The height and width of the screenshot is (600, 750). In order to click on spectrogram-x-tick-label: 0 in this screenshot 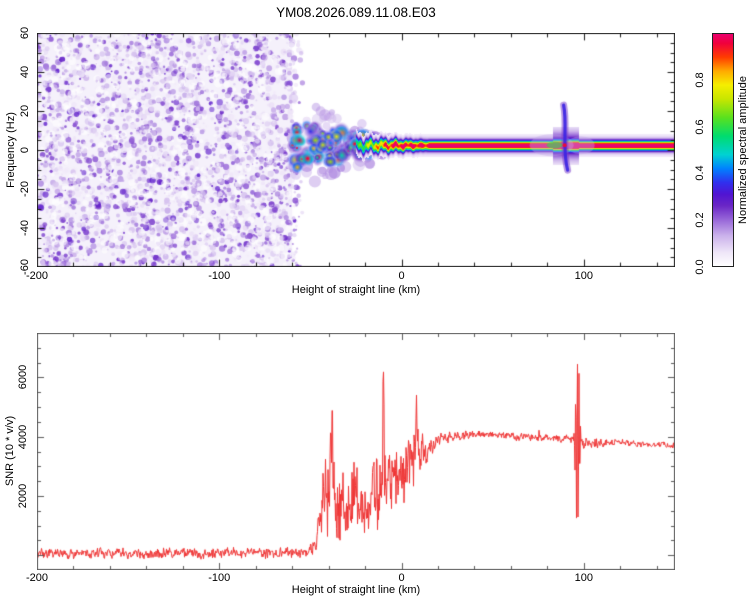, I will do `click(401, 276)`.